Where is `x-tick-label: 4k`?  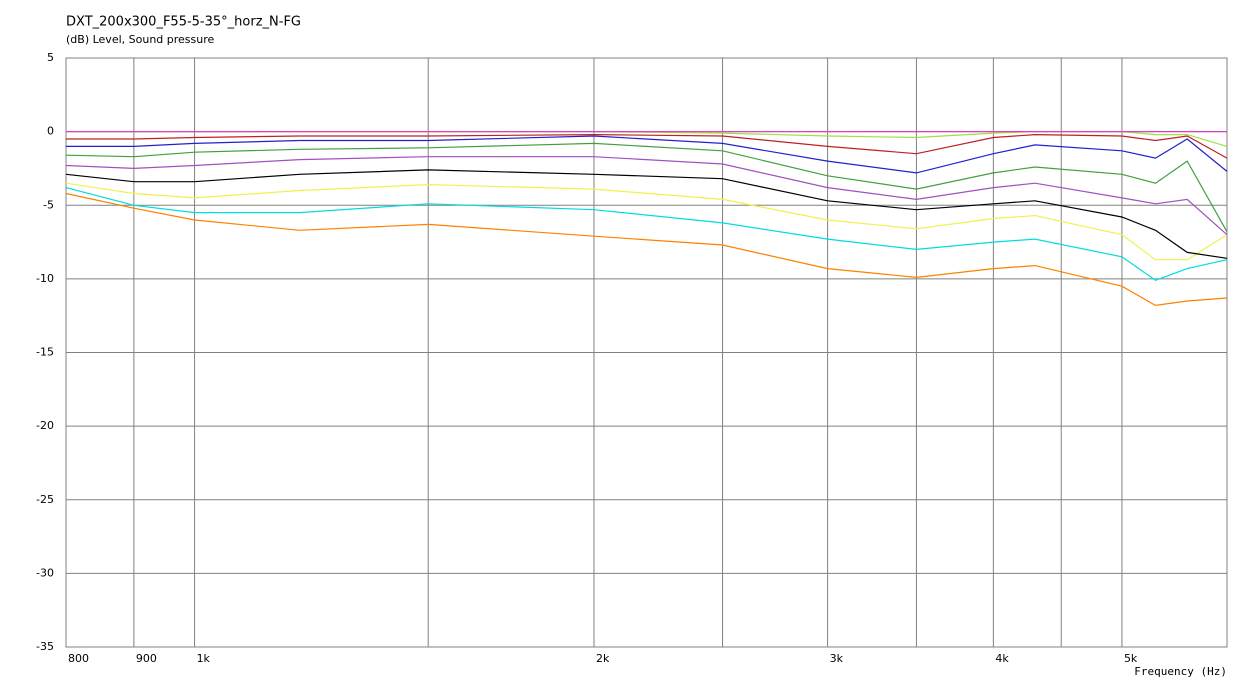
x-tick-label: 4k is located at coordinates (1002, 658).